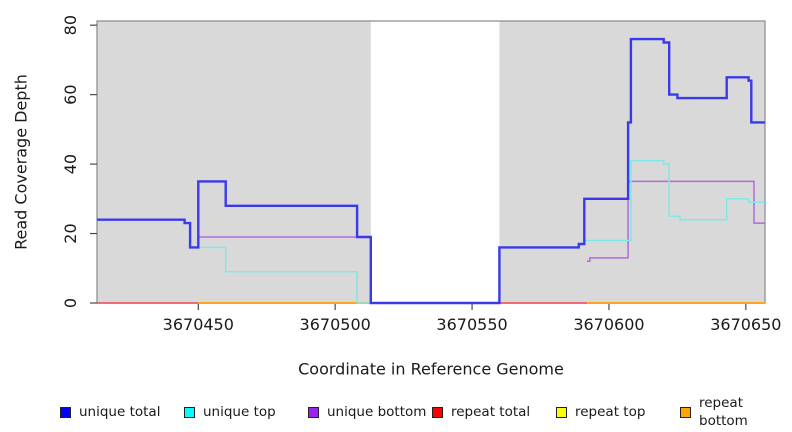 The width and height of the screenshot is (792, 432). I want to click on legend-label: repeat total, so click(491, 412).